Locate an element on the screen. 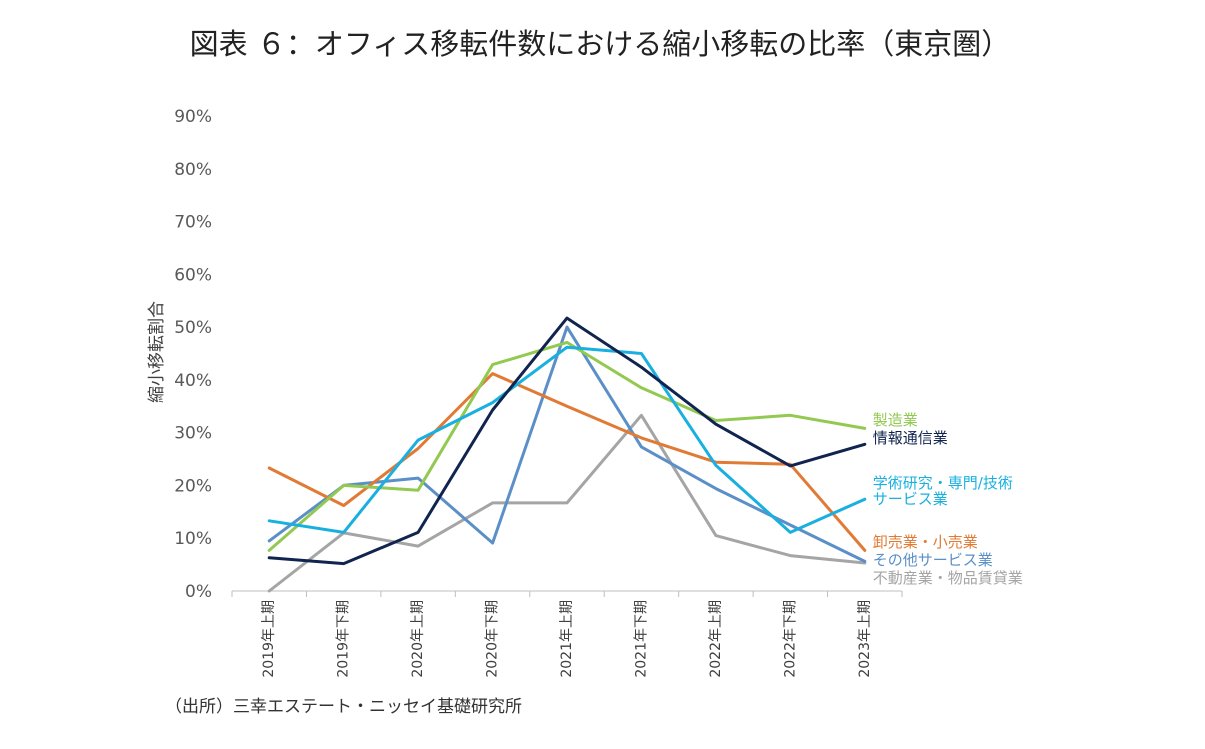 The width and height of the screenshot is (1205, 749). x-tick-label: 2021年下期 is located at coordinates (641, 639).